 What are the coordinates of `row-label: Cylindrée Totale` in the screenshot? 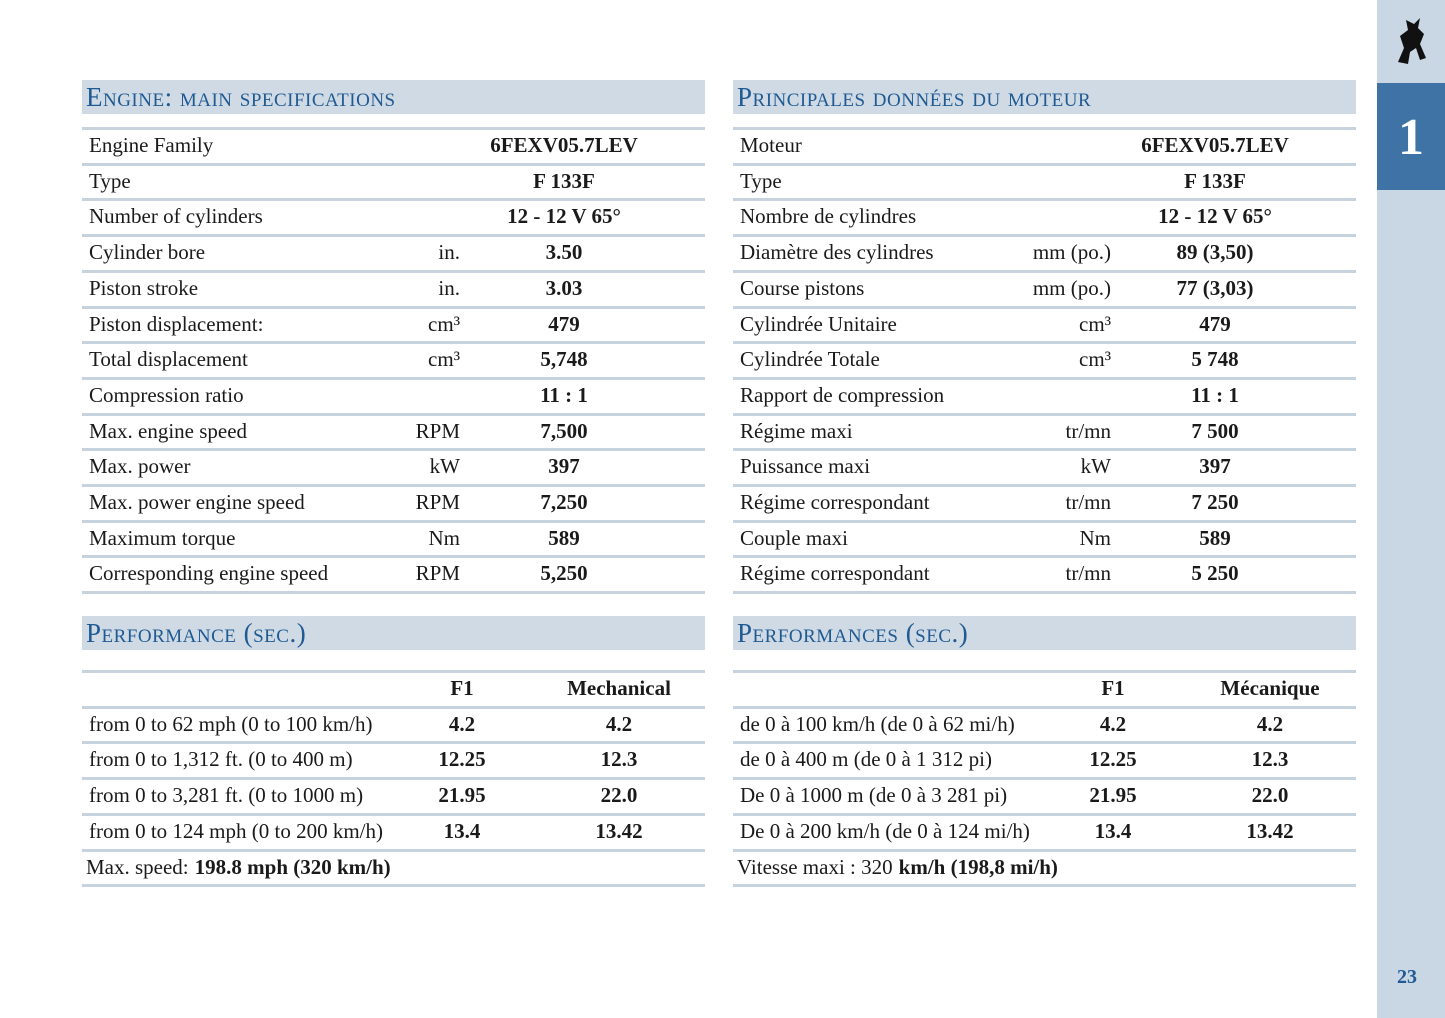 It's located at (810, 359).